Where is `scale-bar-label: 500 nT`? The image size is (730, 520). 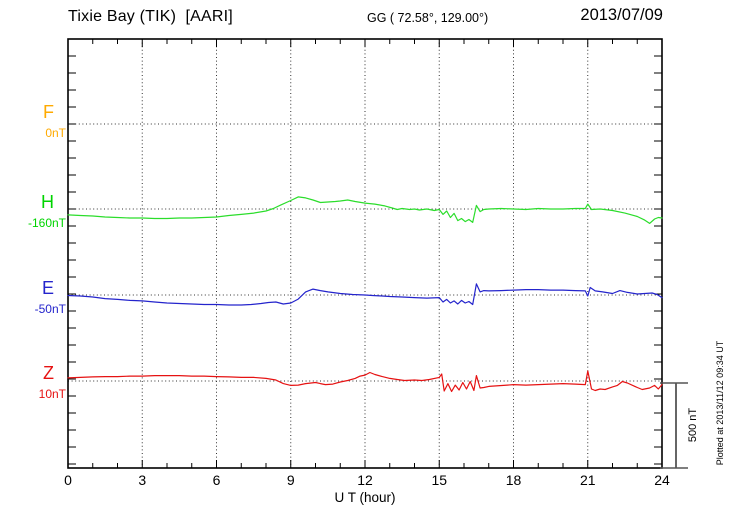
scale-bar-label: 500 nT is located at coordinates (693, 425).